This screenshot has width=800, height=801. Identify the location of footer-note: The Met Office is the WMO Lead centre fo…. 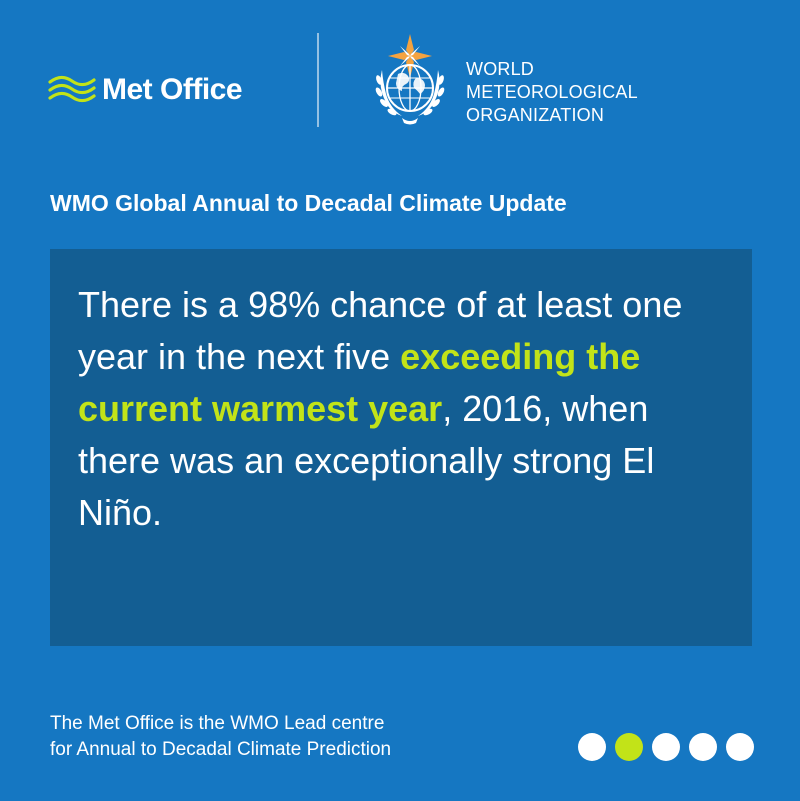
(220, 737).